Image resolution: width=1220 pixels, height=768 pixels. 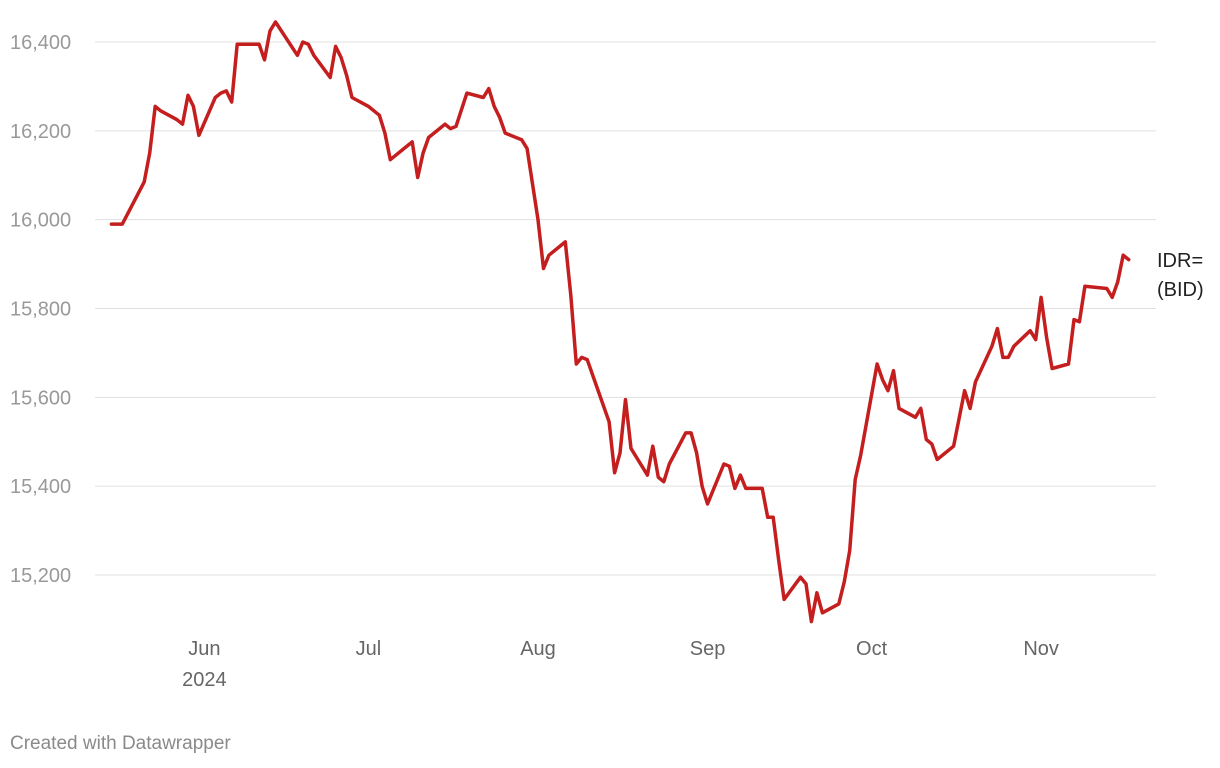 What do you see at coordinates (204, 649) in the screenshot?
I see `x-tick-label: Jun` at bounding box center [204, 649].